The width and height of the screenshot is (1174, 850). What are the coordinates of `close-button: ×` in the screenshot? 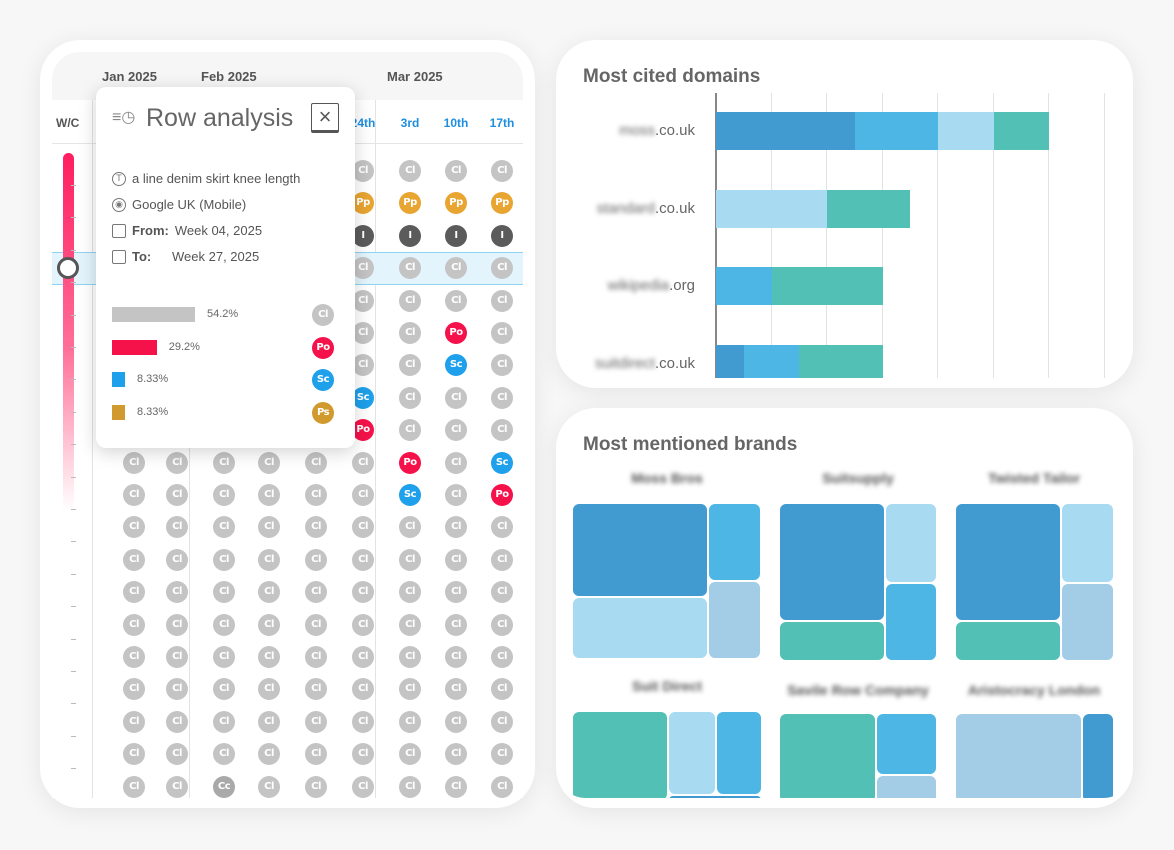 It's located at (325, 118).